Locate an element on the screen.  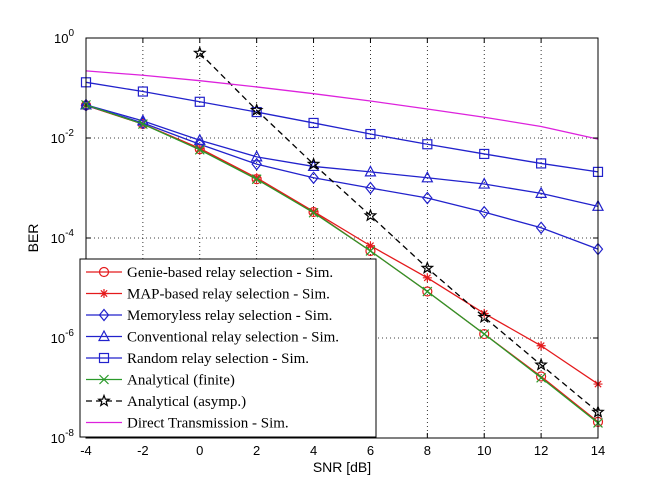
legend-entry: Analytical (finite) is located at coordinates (160, 381).